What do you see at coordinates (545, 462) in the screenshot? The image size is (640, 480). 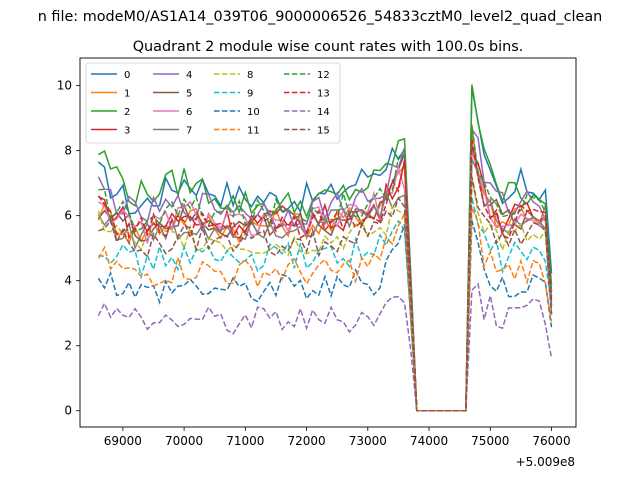 I see `x-offset-text: +5.009e8` at bounding box center [545, 462].